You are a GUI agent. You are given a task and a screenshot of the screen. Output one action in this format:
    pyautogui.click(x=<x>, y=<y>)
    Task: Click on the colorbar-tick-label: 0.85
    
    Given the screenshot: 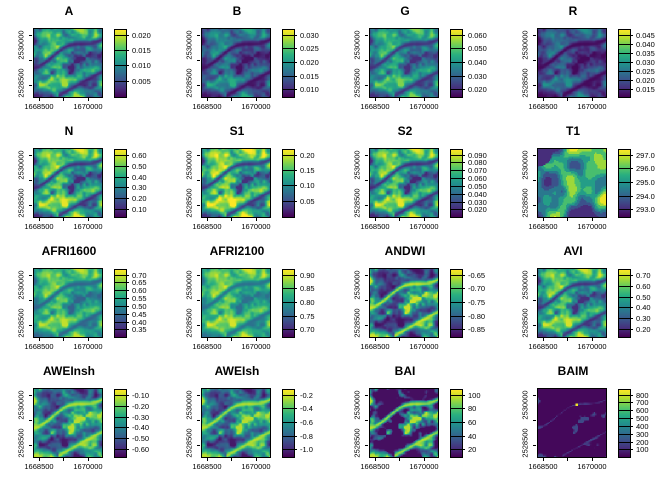 What is the action you would take?
    pyautogui.click(x=307, y=289)
    